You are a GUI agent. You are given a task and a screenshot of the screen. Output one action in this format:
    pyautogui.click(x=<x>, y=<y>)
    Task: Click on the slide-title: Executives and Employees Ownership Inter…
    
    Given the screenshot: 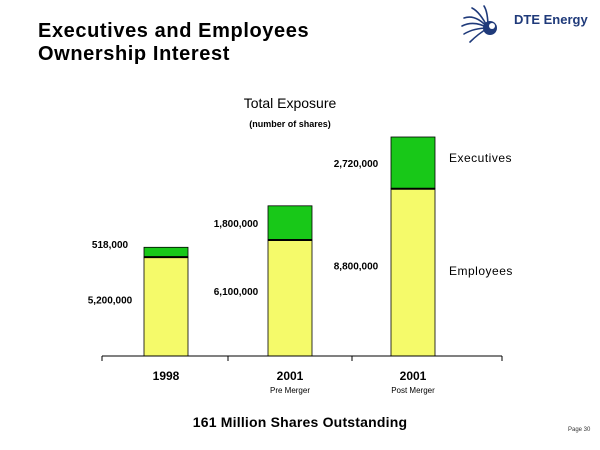 What is the action you would take?
    pyautogui.click(x=173, y=43)
    